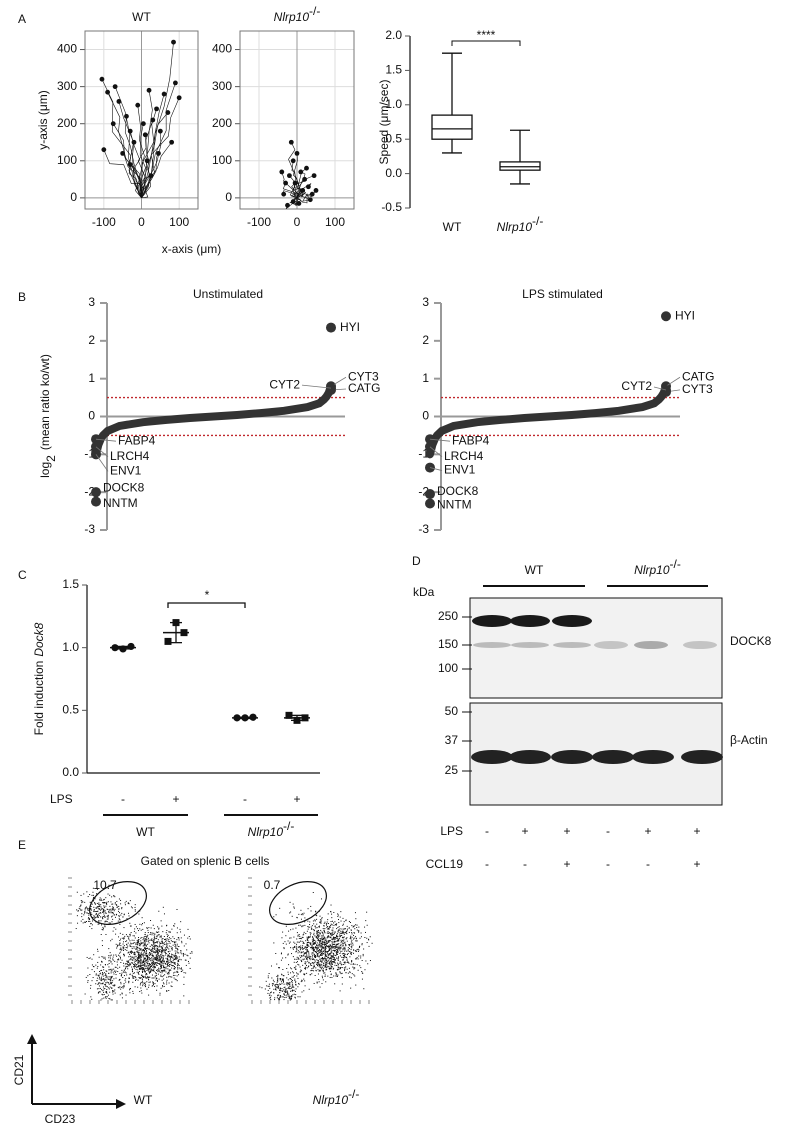 Image resolution: width=799 pixels, height=1133 pixels. What do you see at coordinates (73, 197) in the screenshot?
I see `y-tick-label: 0` at bounding box center [73, 197].